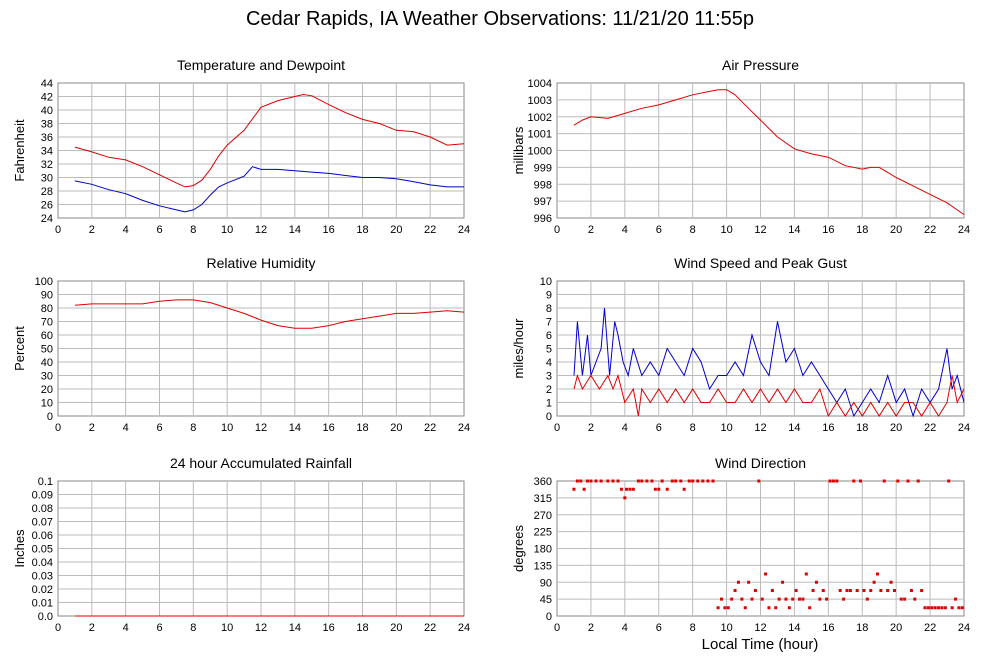  I want to click on y-tick-label: 1002, so click(540, 118).